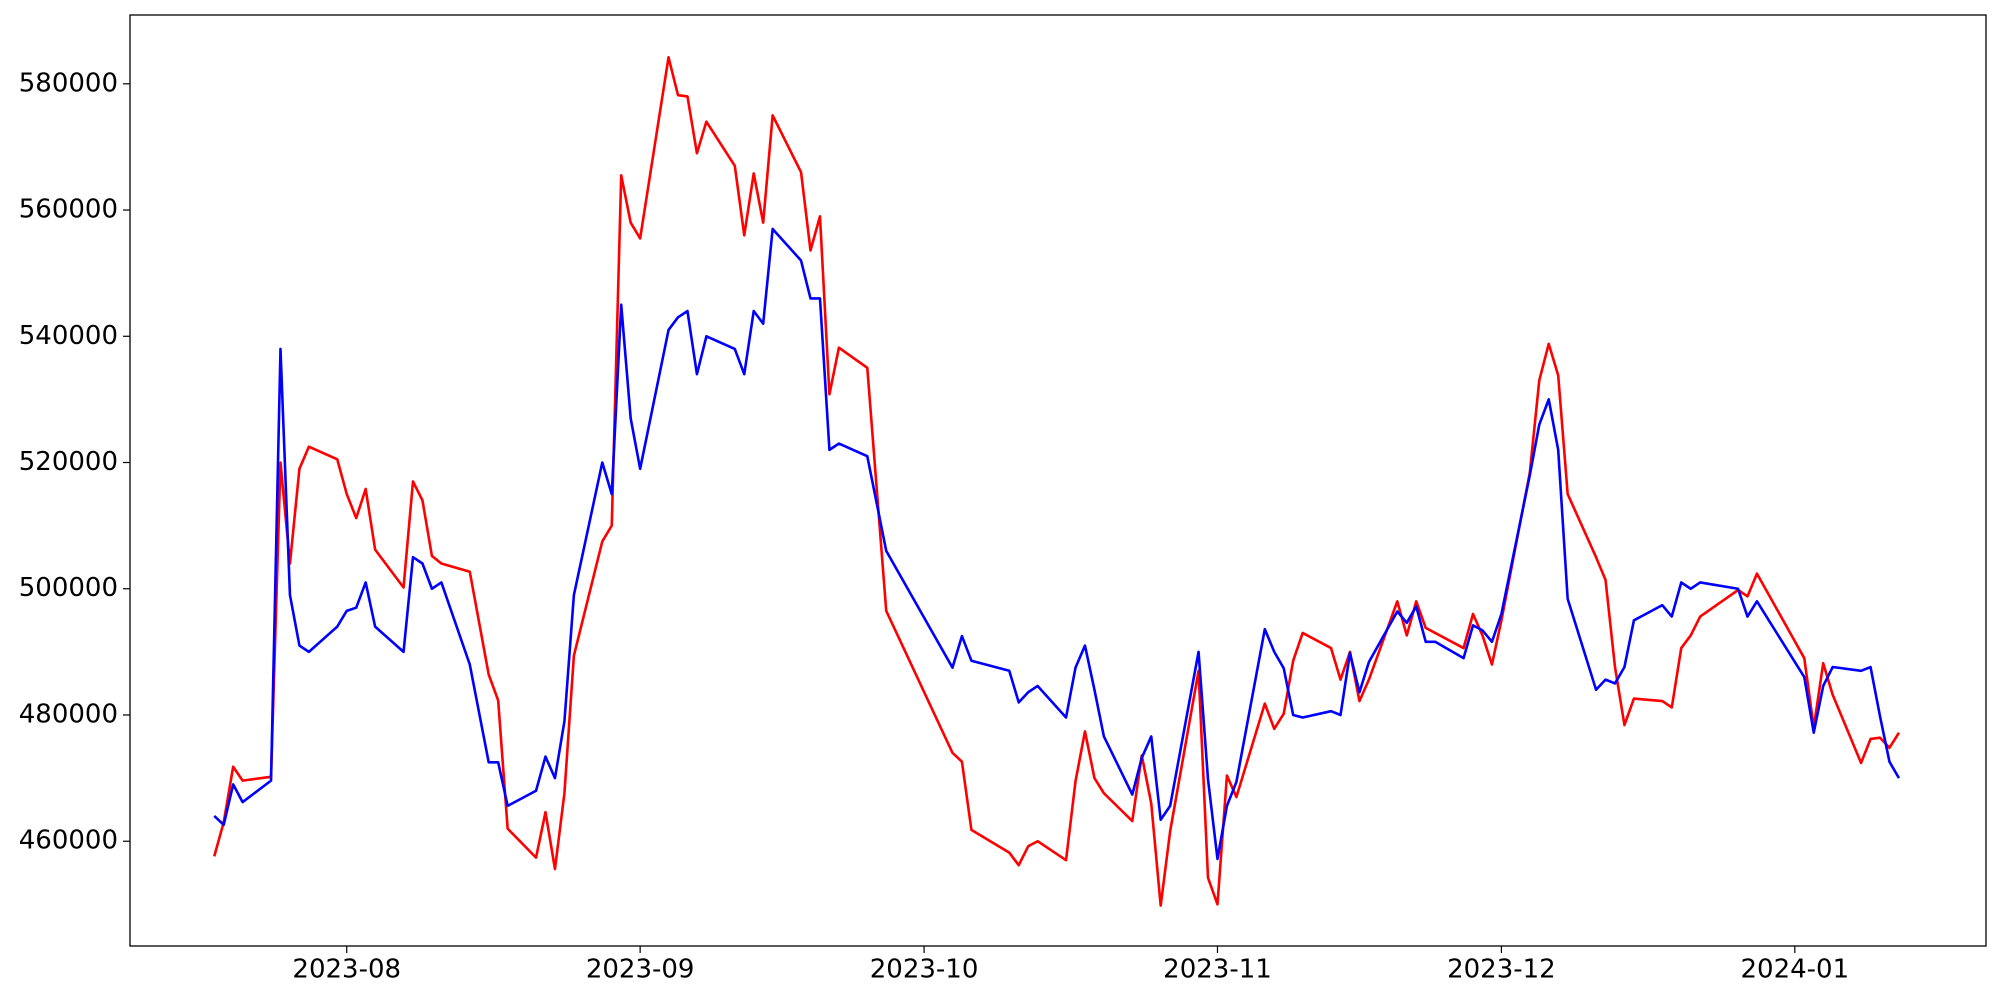  I want to click on x-tick-label: 2023-08, so click(346, 970).